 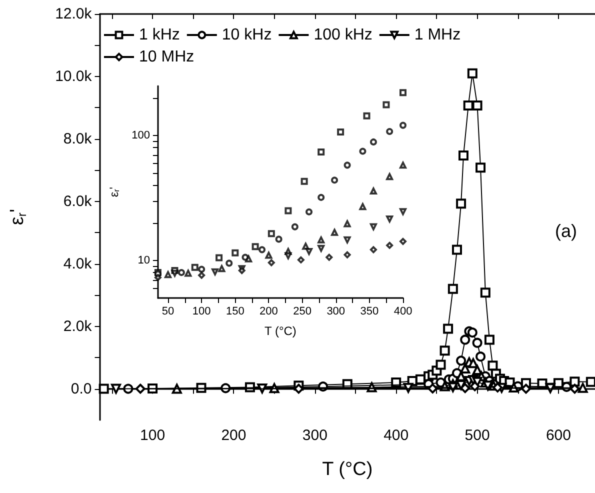 I want to click on y-tick-label: 12.0k, so click(x=73, y=14).